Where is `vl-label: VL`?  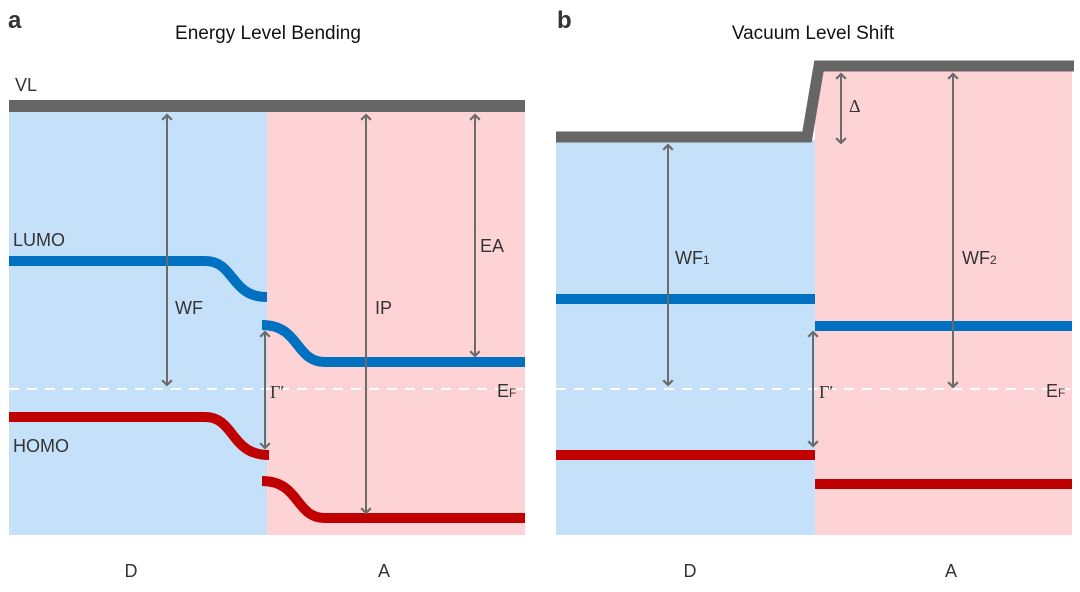 vl-label: VL is located at coordinates (26, 85).